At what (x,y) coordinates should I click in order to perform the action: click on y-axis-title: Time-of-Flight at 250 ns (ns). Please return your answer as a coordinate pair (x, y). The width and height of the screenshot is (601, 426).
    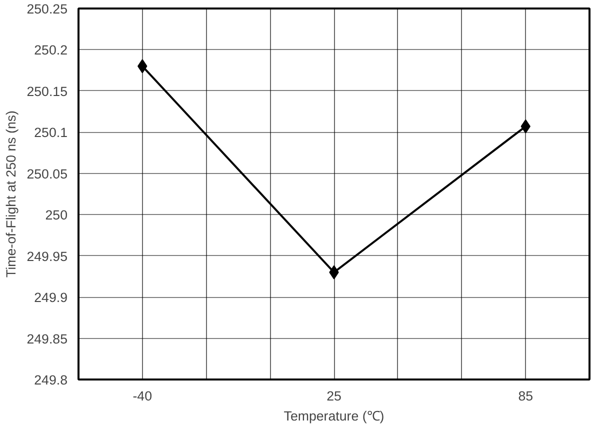
    Looking at the image, I should click on (11, 194).